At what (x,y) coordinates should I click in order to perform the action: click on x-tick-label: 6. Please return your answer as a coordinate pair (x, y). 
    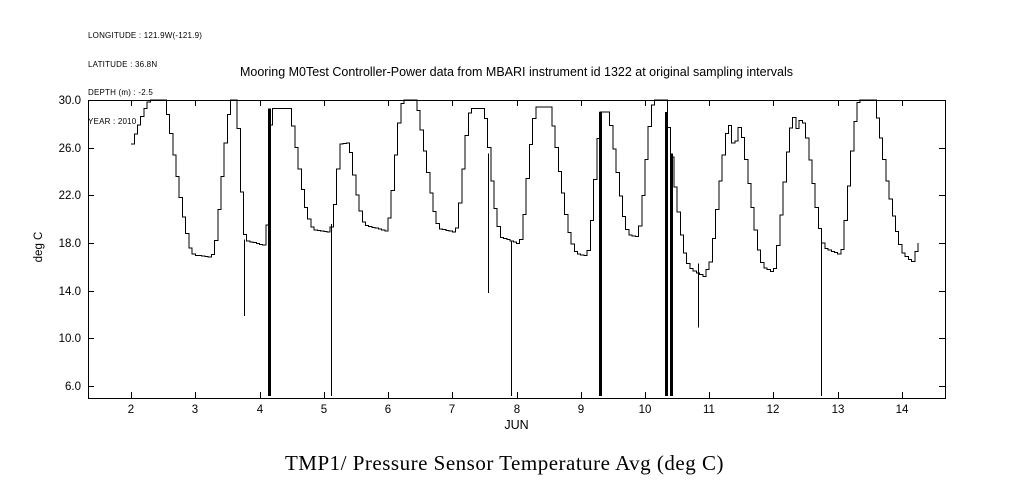
    Looking at the image, I should click on (388, 410).